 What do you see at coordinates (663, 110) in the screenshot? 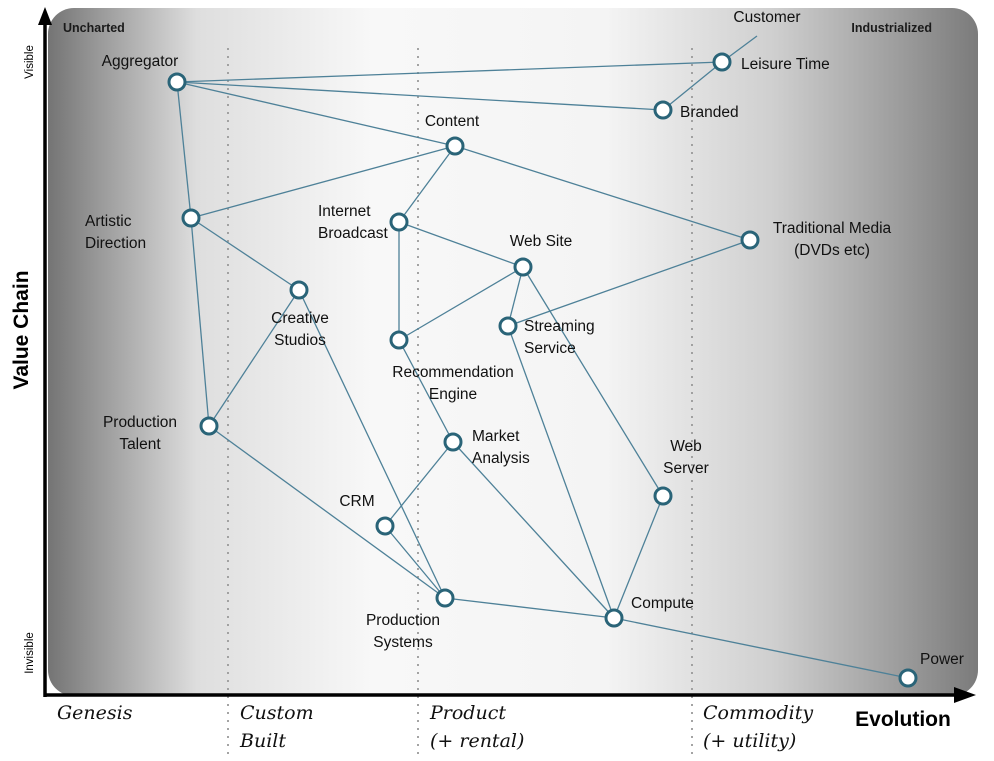
I see `node-branded` at bounding box center [663, 110].